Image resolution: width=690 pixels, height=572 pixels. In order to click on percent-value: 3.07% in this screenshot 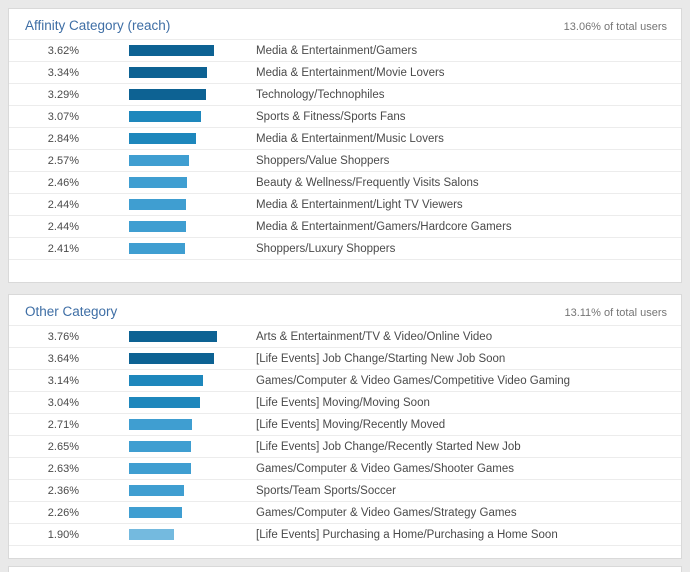, I will do `click(63, 116)`.